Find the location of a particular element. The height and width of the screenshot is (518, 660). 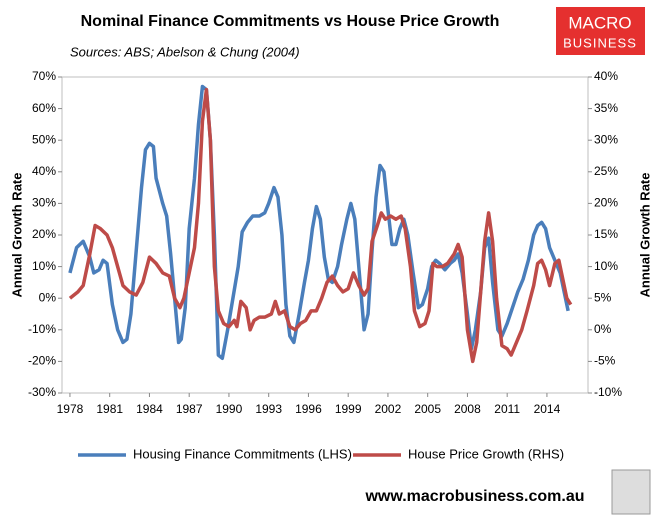

y2-tick-label: 10% is located at coordinates (606, 266).